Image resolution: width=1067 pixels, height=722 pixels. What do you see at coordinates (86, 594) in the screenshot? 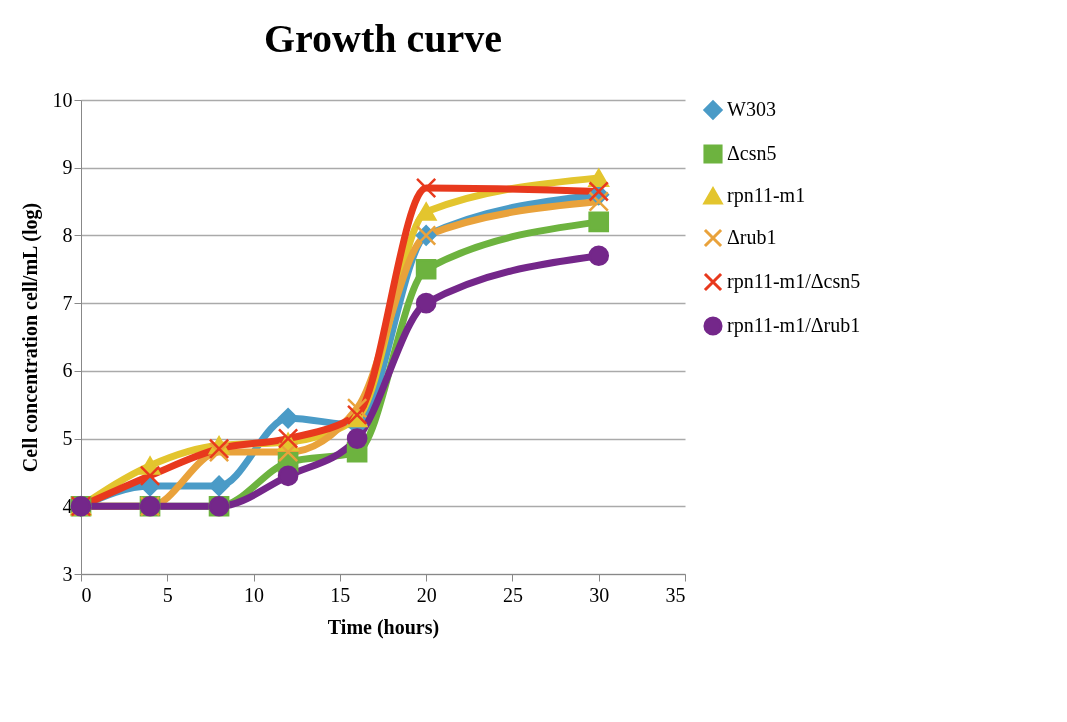
I see `x-tick-label: 0` at bounding box center [86, 594].